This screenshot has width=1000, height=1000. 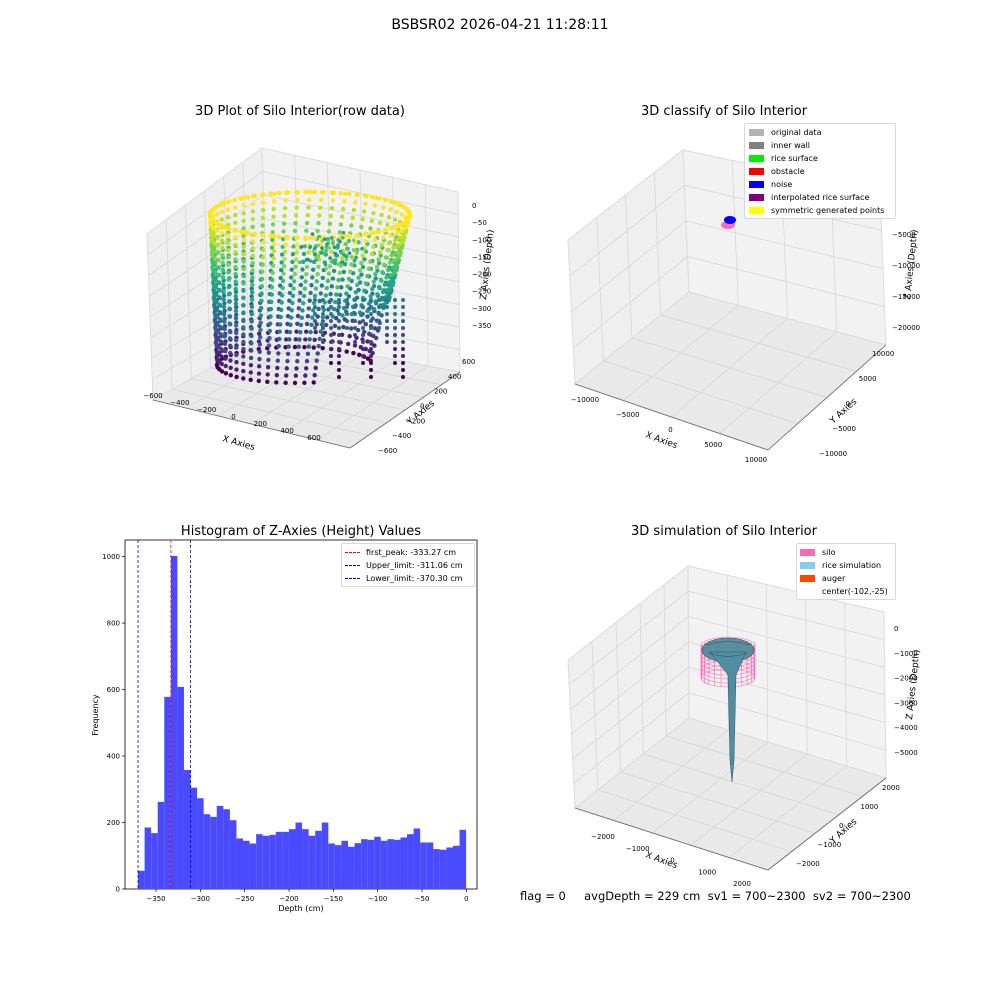 What do you see at coordinates (844, 832) in the screenshot?
I see `simulation-y-axis-label: Y Axies` at bounding box center [844, 832].